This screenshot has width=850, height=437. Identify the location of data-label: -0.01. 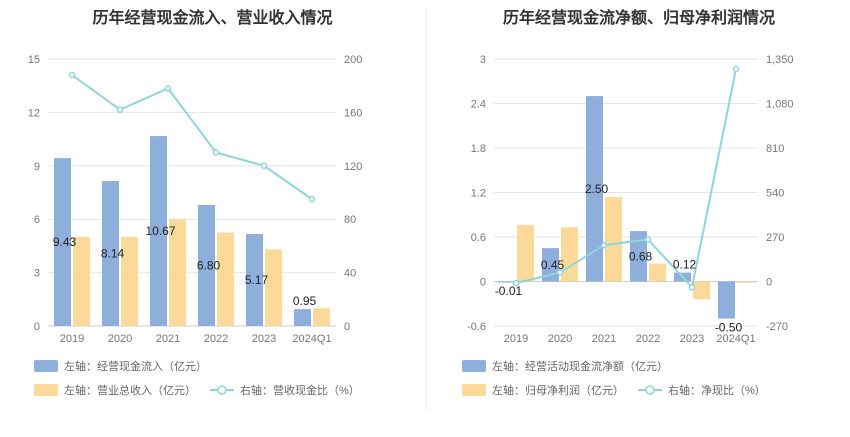
(509, 291).